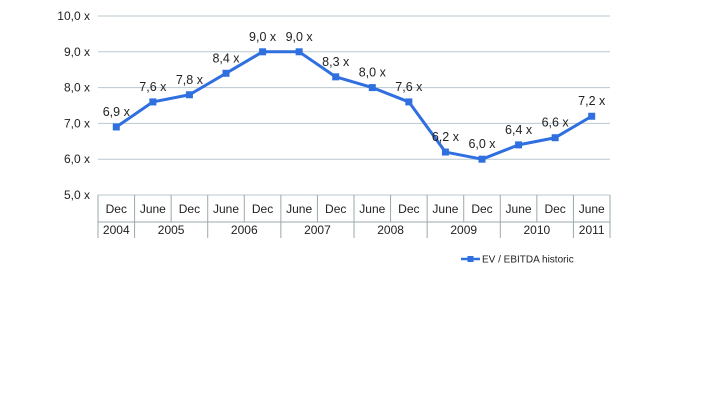 The width and height of the screenshot is (720, 420). I want to click on x-year-label: 2007, so click(317, 230).